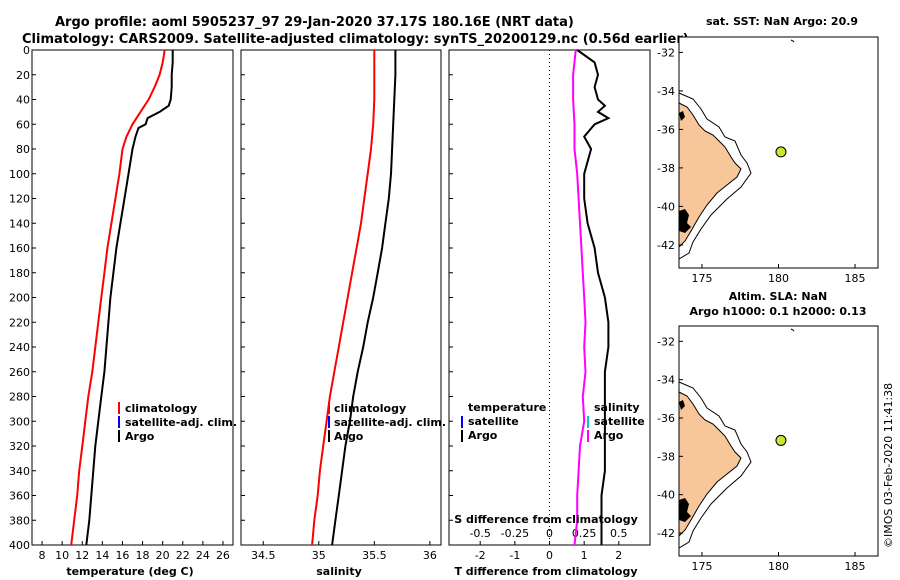 This screenshot has height=580, width=900. I want to click on temperature-series, so click(122, 297).